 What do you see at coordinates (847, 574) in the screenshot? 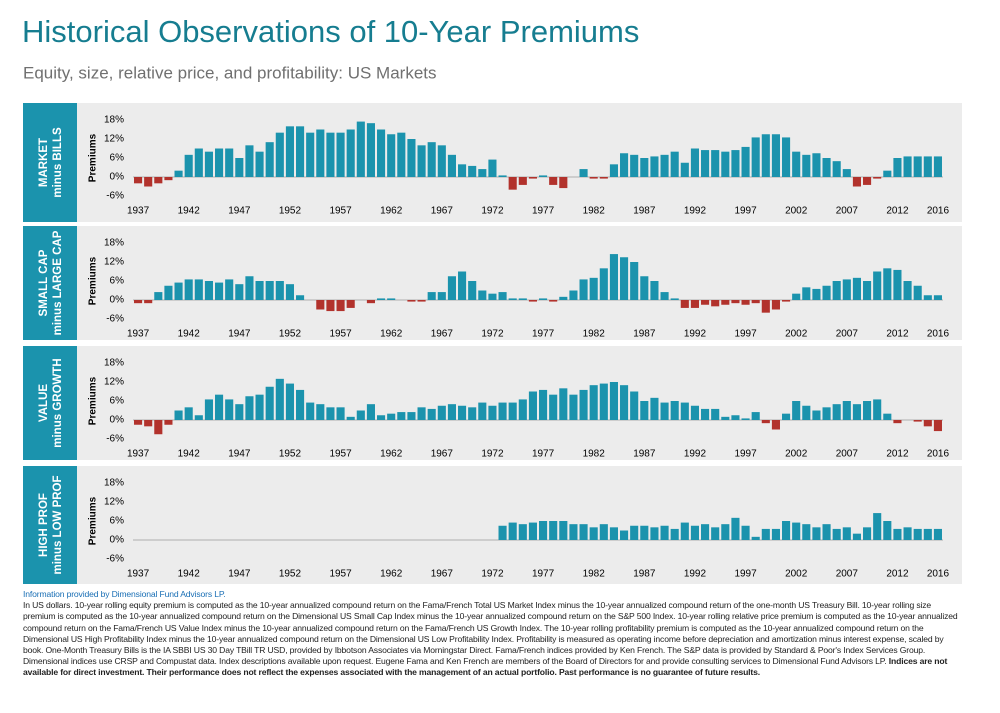
I see `x-tick-label: 2007` at bounding box center [847, 574].